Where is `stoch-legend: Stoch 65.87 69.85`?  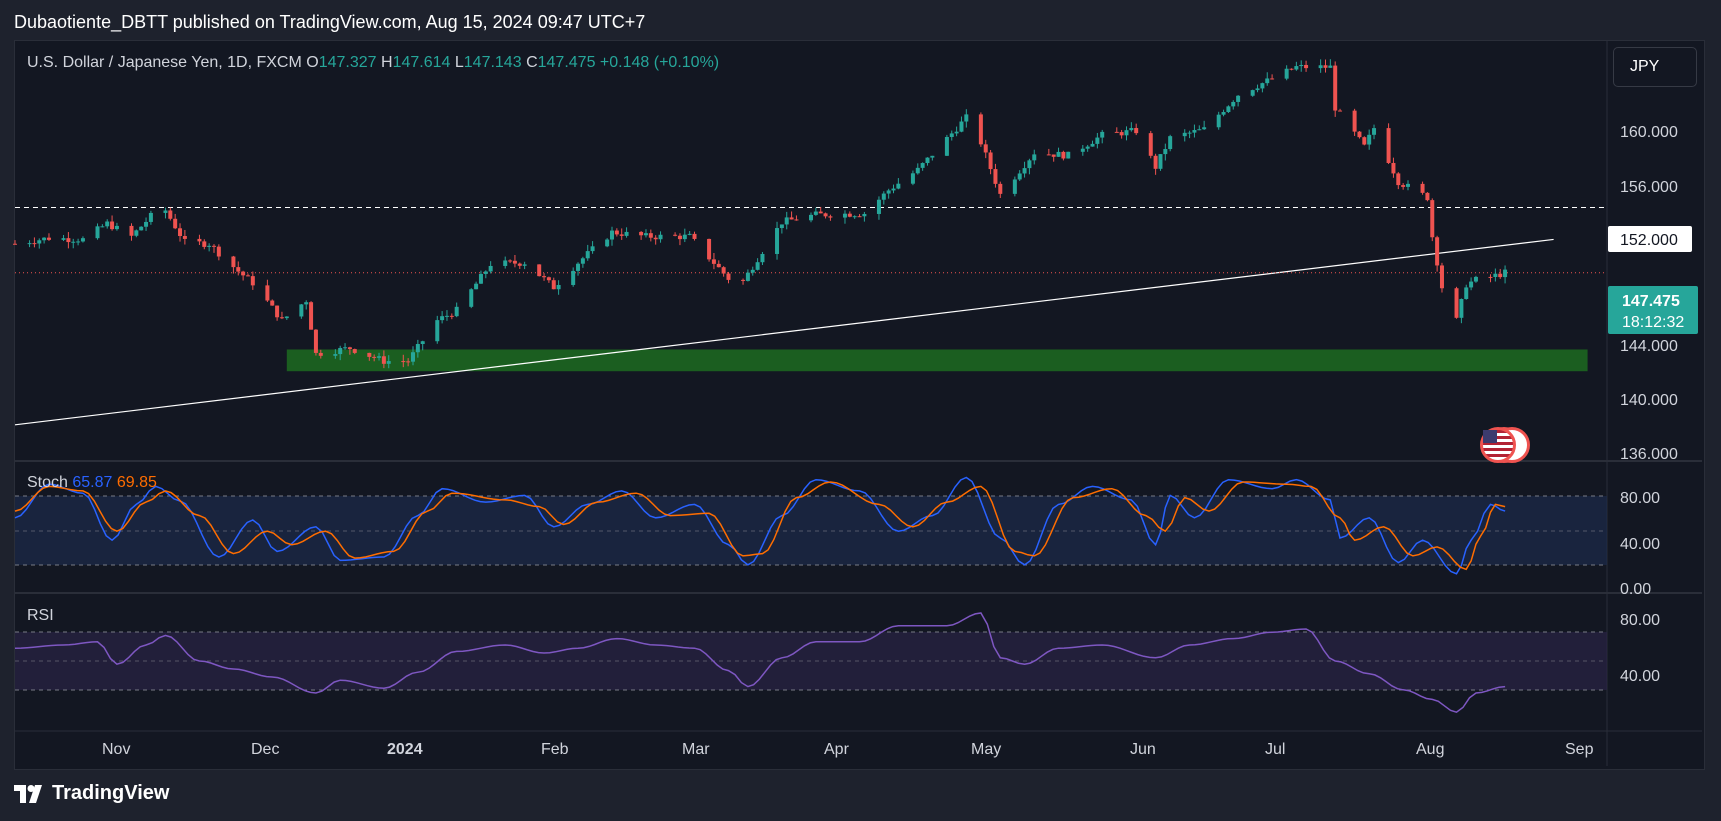
stoch-legend: Stoch 65.87 69.85 is located at coordinates (92, 483).